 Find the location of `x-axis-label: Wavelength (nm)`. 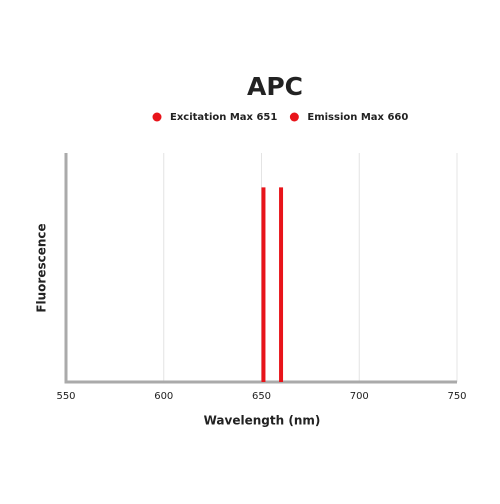

x-axis-label: Wavelength (nm) is located at coordinates (262, 421).